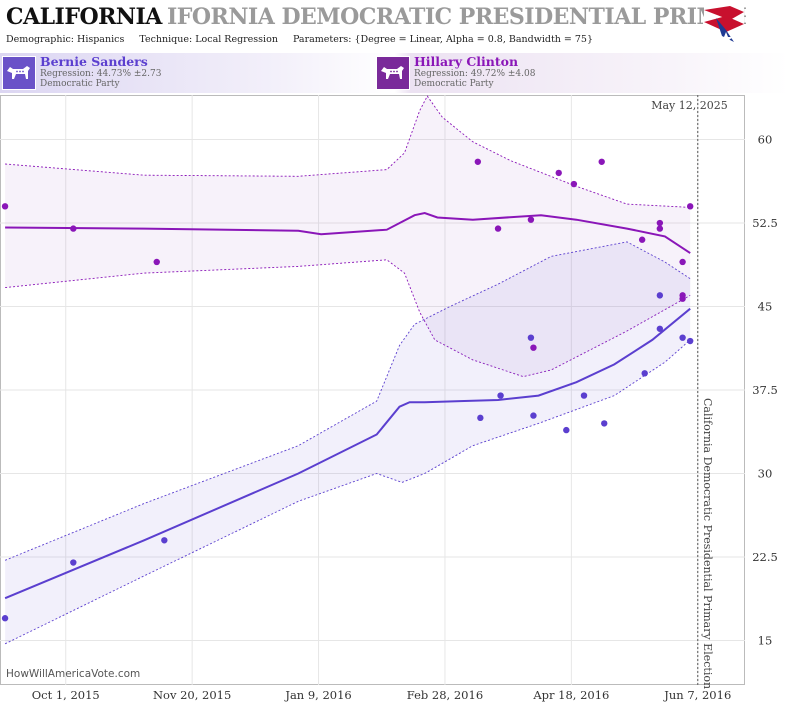 The image size is (789, 704). I want to click on x-tick-label: Apr 18, 2016, so click(570, 695).